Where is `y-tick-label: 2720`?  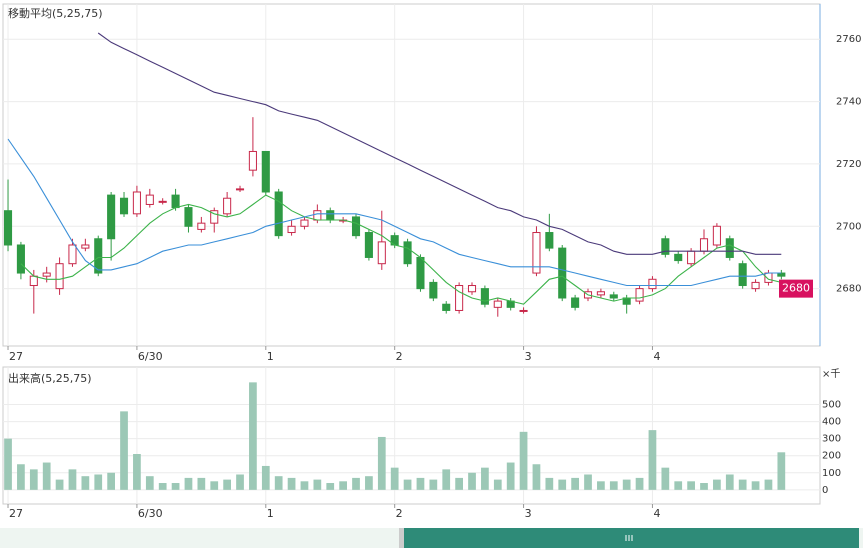 y-tick-label: 2720 is located at coordinates (848, 164).